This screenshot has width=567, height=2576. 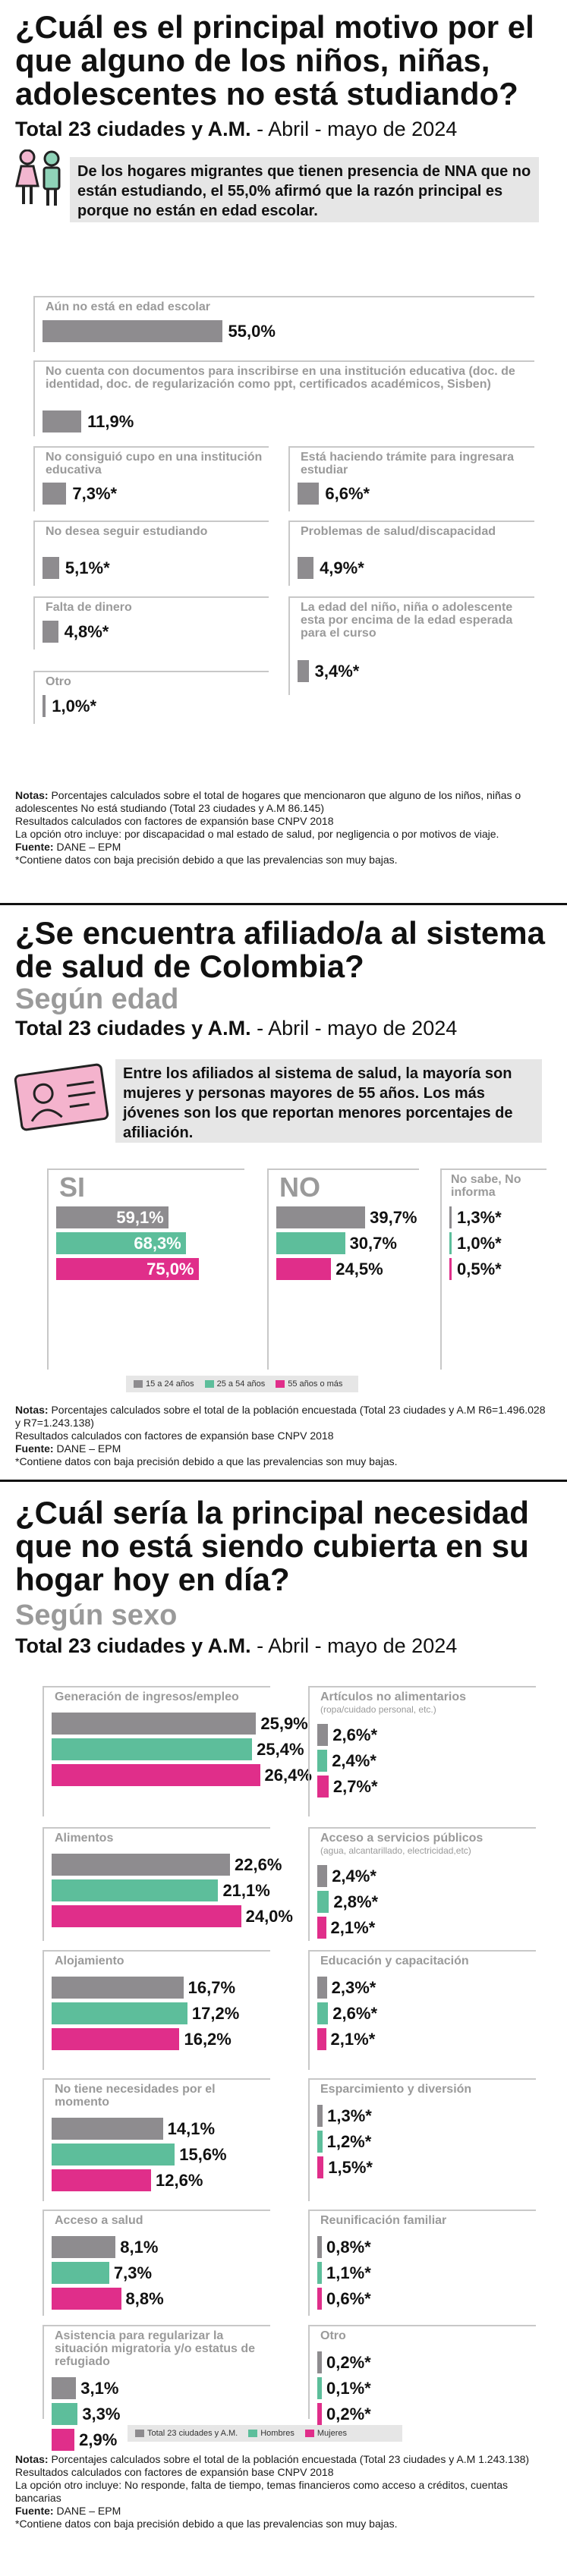 What do you see at coordinates (411, 553) in the screenshot?
I see `reason-panel-problemas-de-salud-discapacidad: Problemas de salud/discapacidad 4,9%*` at bounding box center [411, 553].